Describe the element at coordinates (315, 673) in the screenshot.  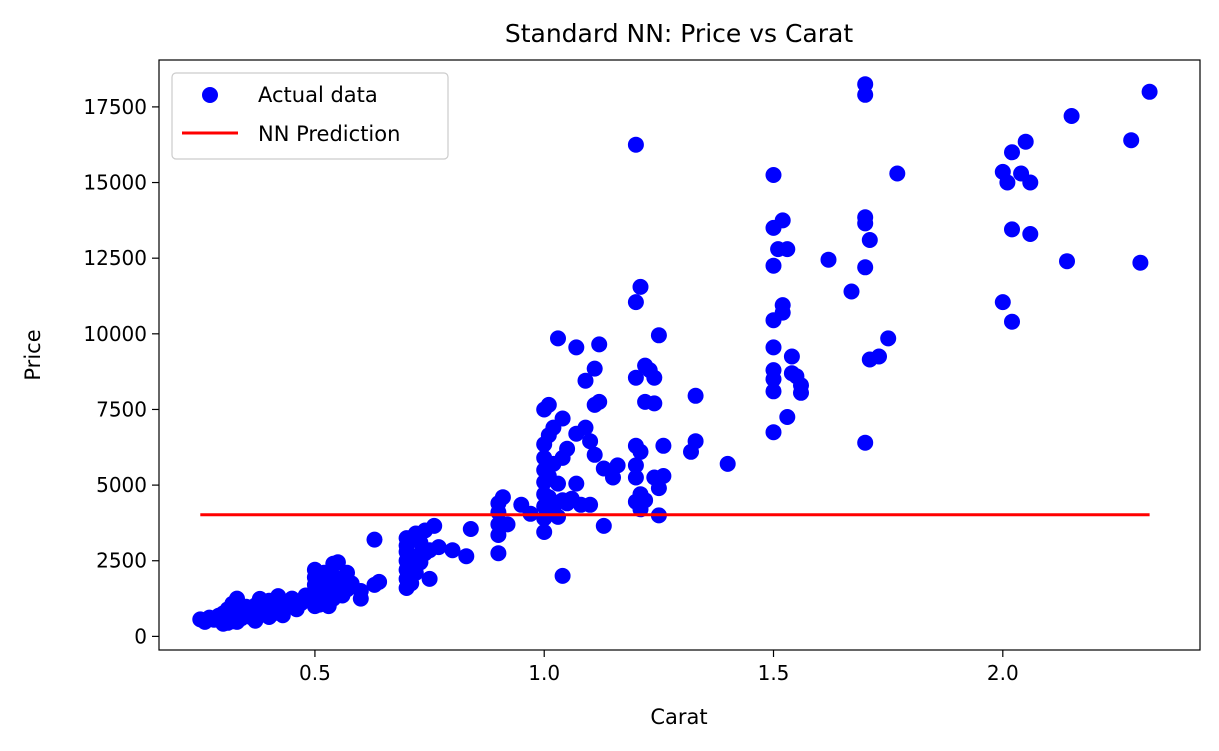
I see `x-tick-label: 0.5` at that location.